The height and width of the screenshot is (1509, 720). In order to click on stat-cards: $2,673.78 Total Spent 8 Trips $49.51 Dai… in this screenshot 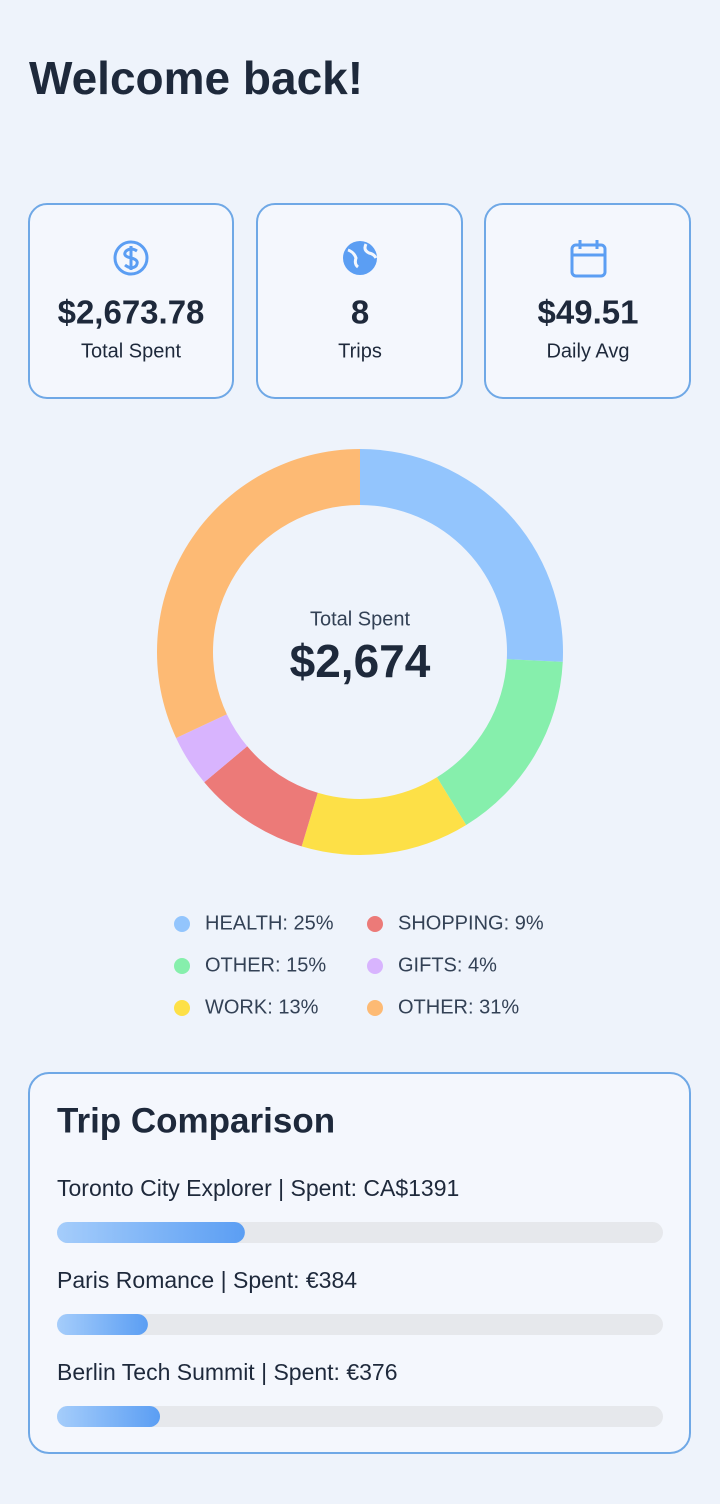, I will do `click(359, 301)`.